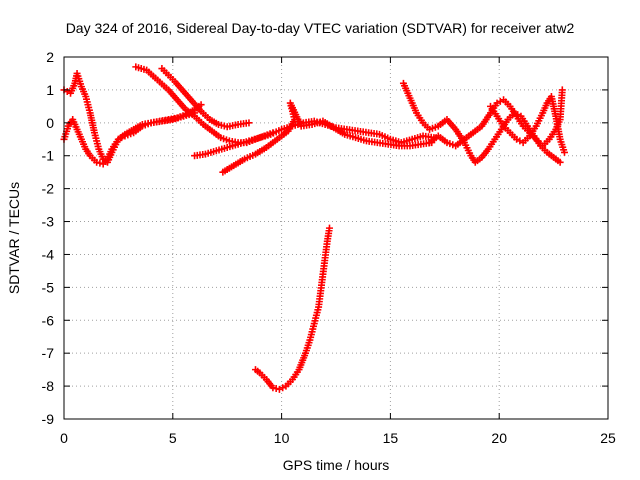 The width and height of the screenshot is (640, 480). What do you see at coordinates (50, 90) in the screenshot?
I see `y-tick-label: 1` at bounding box center [50, 90].